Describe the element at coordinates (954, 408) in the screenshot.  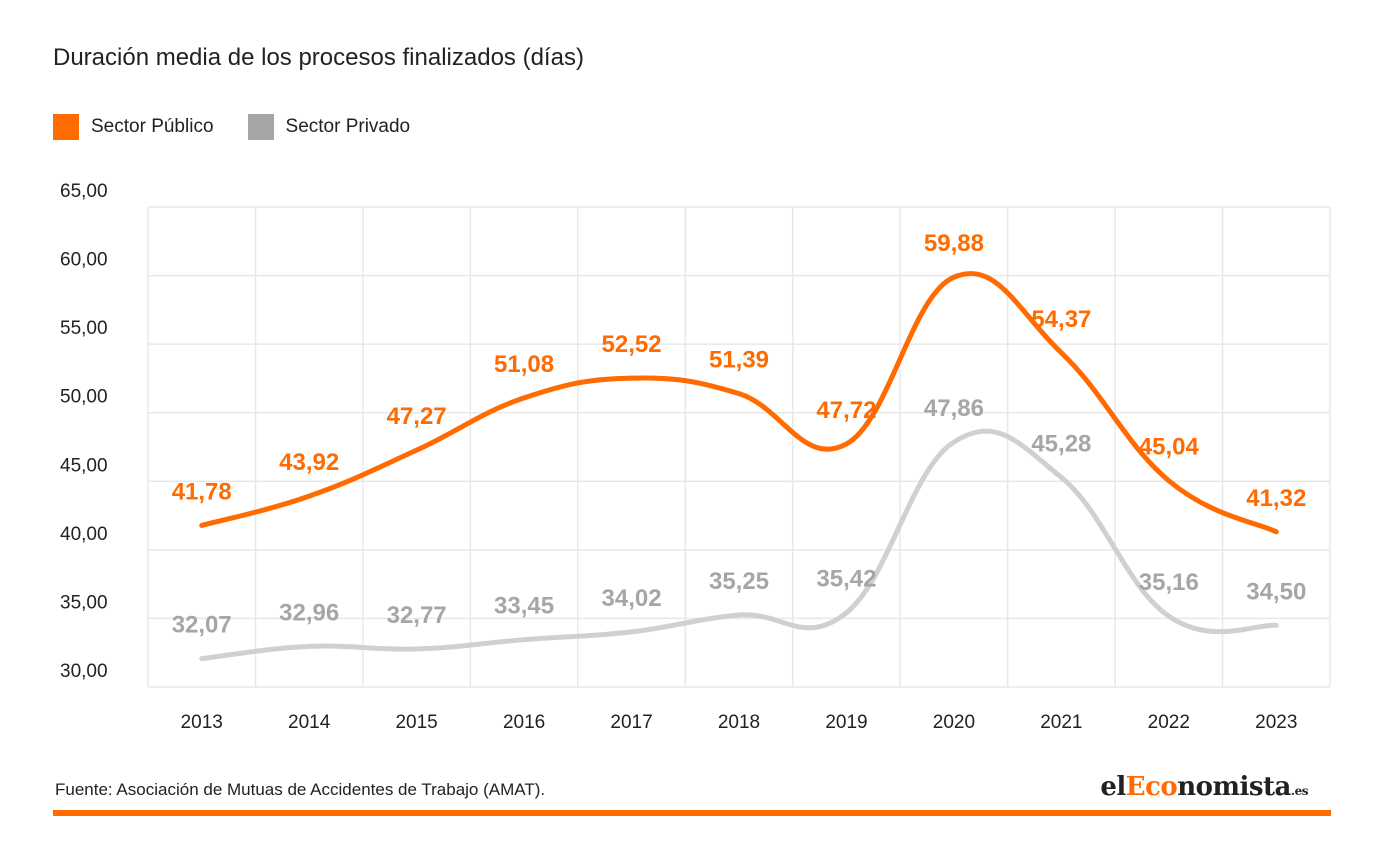
I see `data-label-sector-privado: 47,86` at that location.